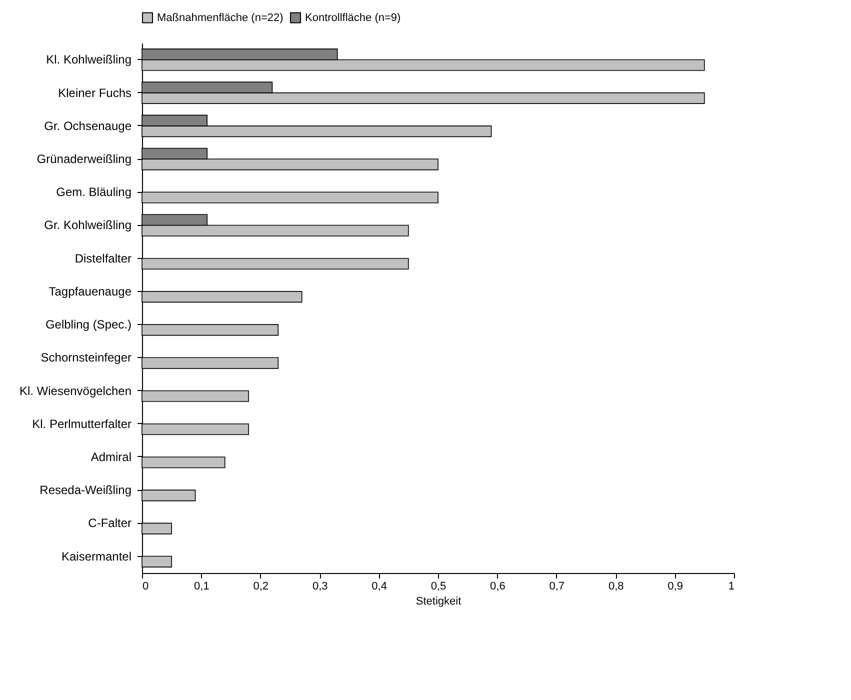 This screenshot has height=700, width=851. What do you see at coordinates (82, 423) in the screenshot?
I see `y-tick-label: Kl. Perlmutterfalter` at bounding box center [82, 423].